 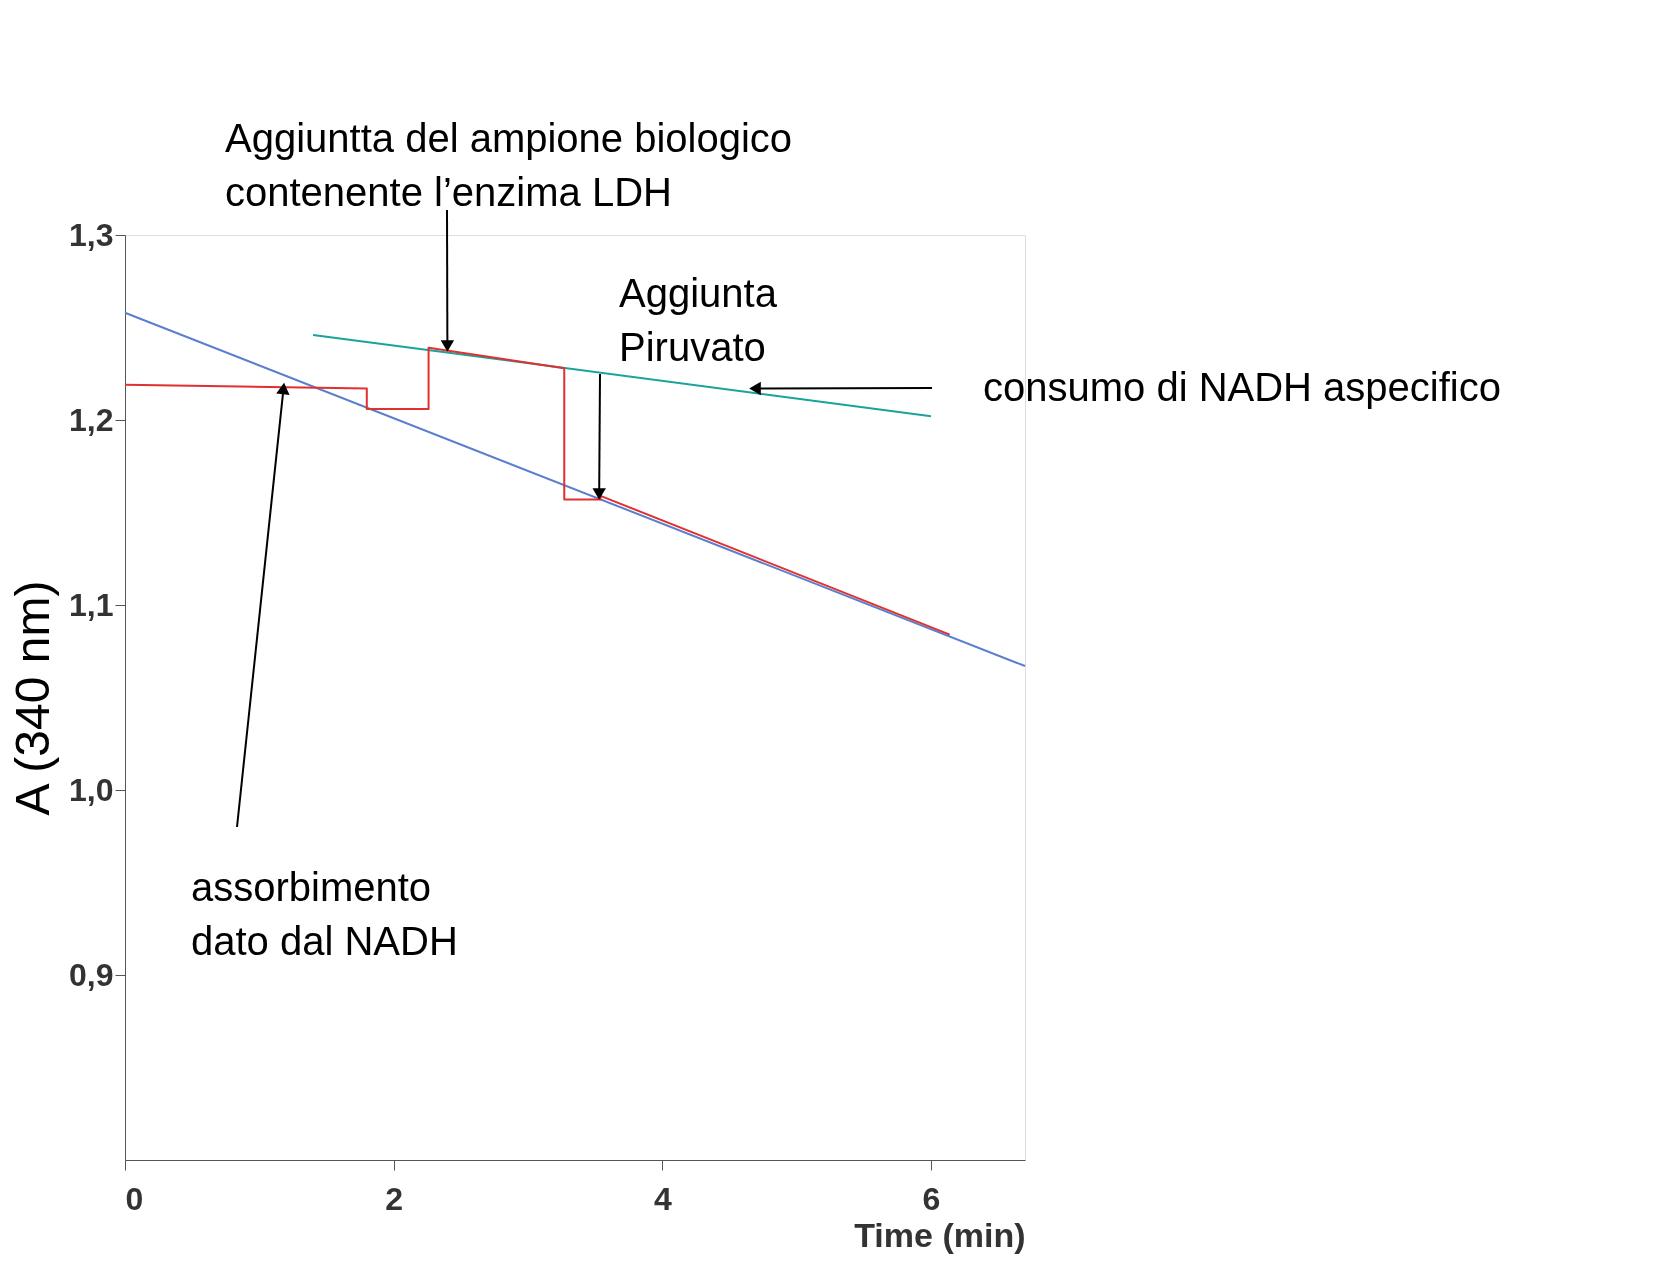 What do you see at coordinates (662, 1198) in the screenshot?
I see `x-tick-label: 4` at bounding box center [662, 1198].